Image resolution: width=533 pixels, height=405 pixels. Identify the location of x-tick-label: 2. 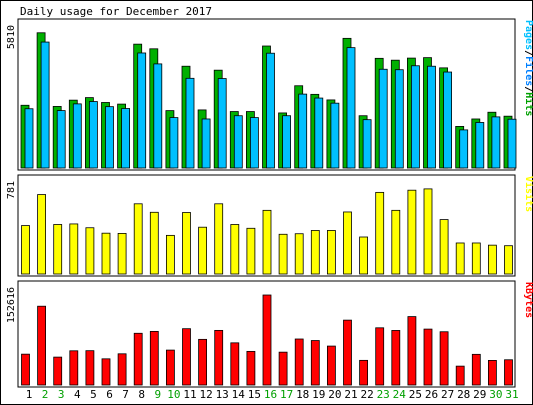
(45, 394).